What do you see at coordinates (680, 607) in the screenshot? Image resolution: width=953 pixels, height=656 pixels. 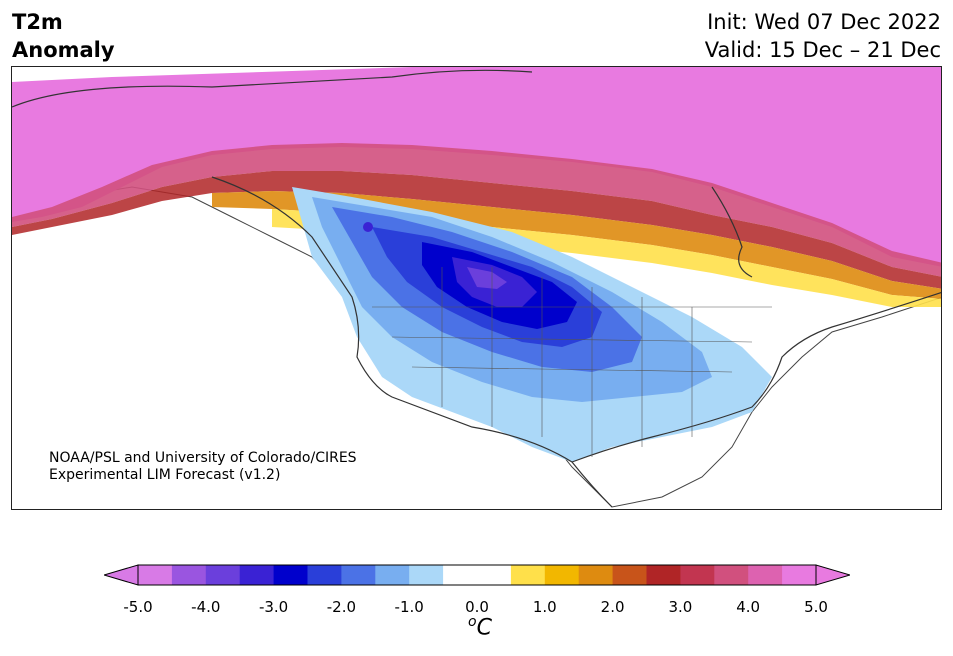 I see `colorbar-tick-label: 3.0` at bounding box center [680, 607].